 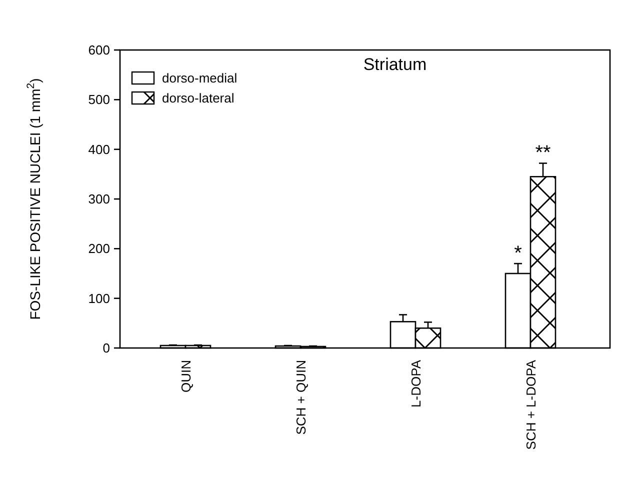 What do you see at coordinates (99, 298) in the screenshot?
I see `y-tick-label: 100` at bounding box center [99, 298].